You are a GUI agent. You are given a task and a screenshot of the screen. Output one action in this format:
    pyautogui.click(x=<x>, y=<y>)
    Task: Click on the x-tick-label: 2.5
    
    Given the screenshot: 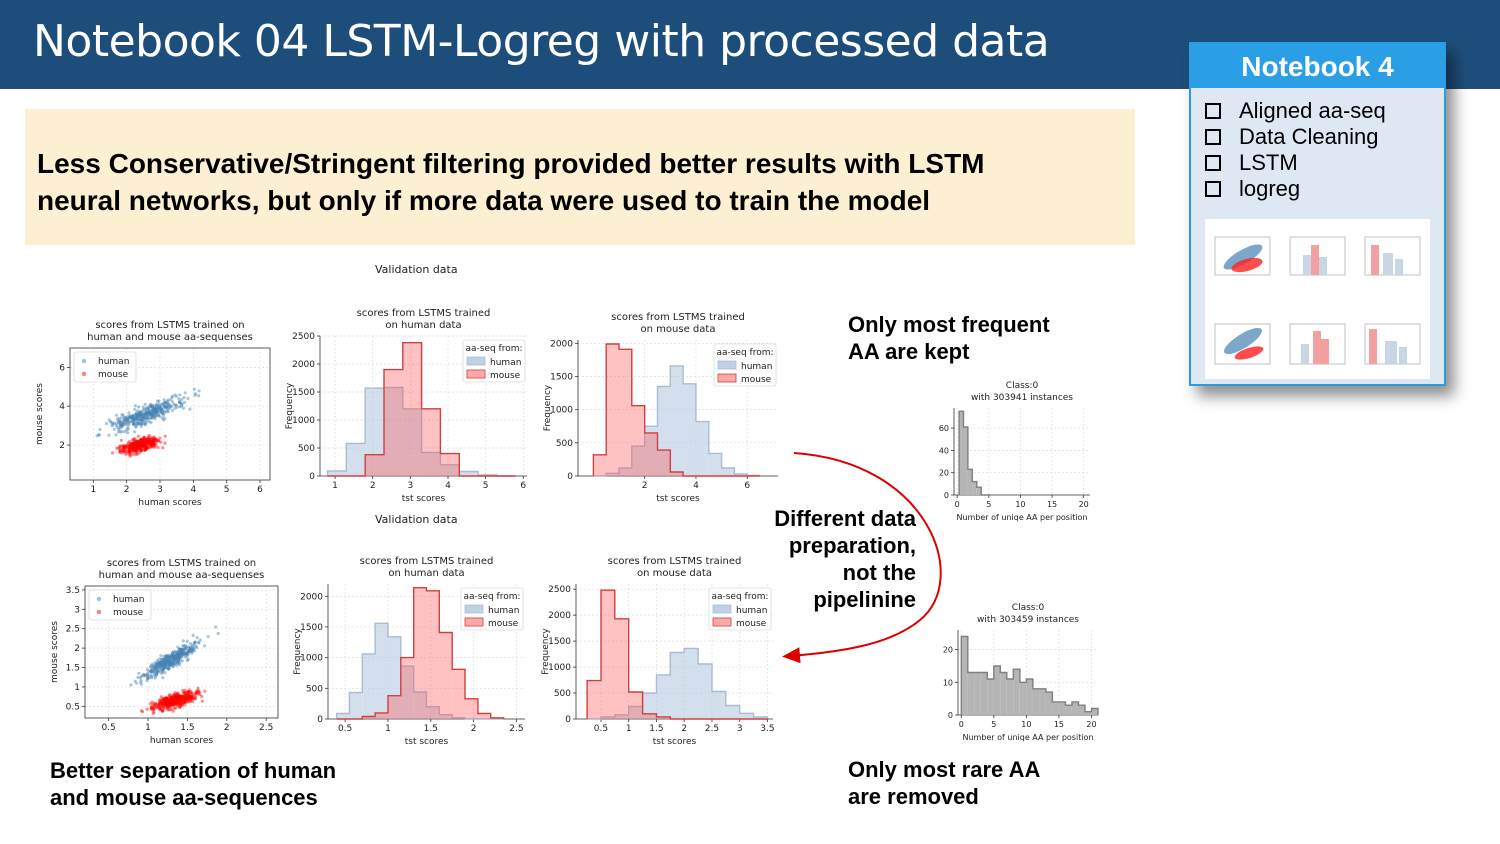 What is the action you would take?
    pyautogui.click(x=516, y=729)
    